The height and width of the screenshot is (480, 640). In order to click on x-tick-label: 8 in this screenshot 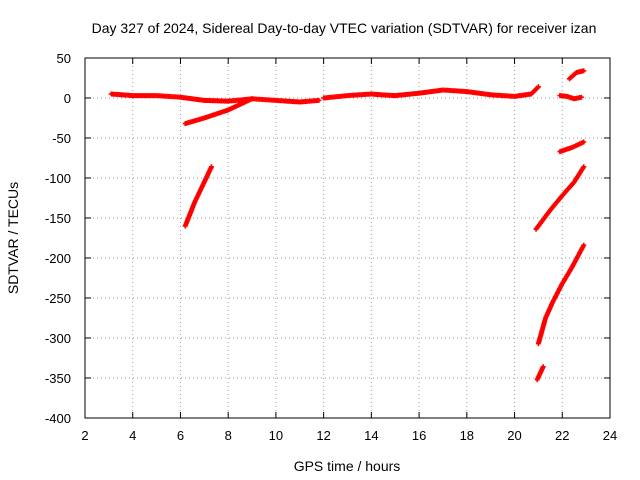, I will do `click(228, 435)`.